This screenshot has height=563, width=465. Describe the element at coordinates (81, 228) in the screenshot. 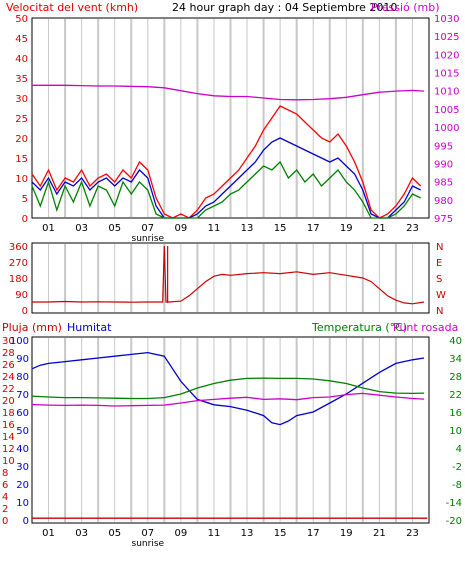

I see `top-x-tick: 03` at that location.